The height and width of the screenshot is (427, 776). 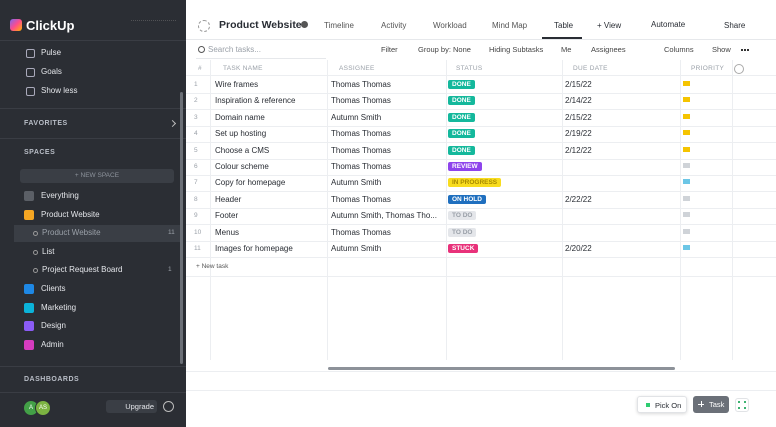 What do you see at coordinates (204, 26) in the screenshot?
I see `spinner-icon` at bounding box center [204, 26].